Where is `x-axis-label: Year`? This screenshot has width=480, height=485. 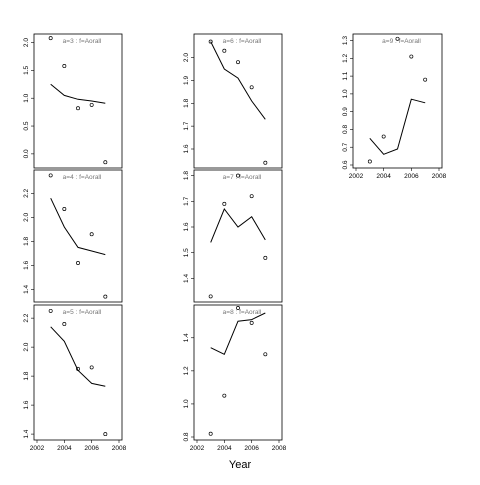 x-axis-label: Year is located at coordinates (240, 465).